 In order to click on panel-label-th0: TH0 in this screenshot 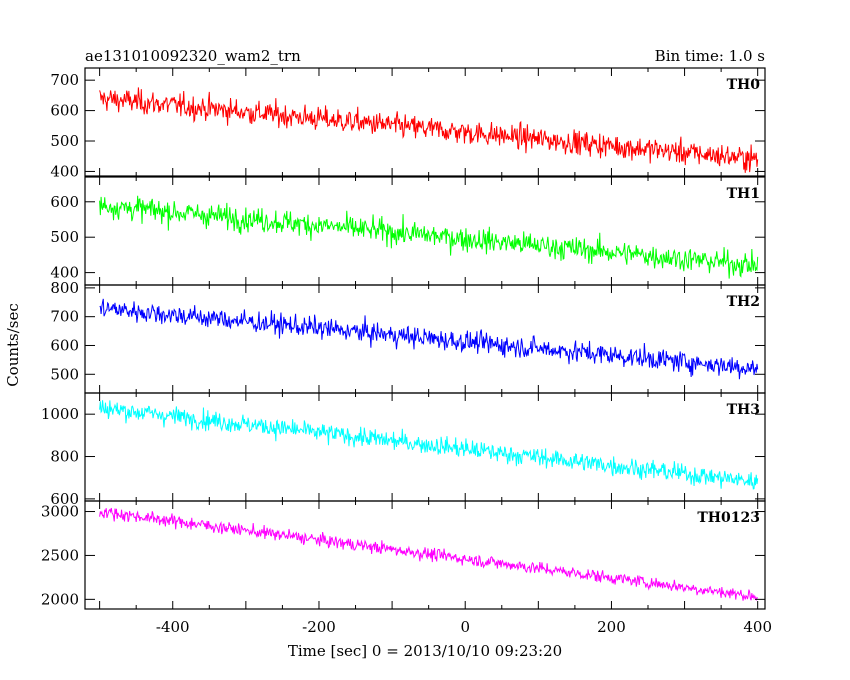, I will do `click(744, 85)`.